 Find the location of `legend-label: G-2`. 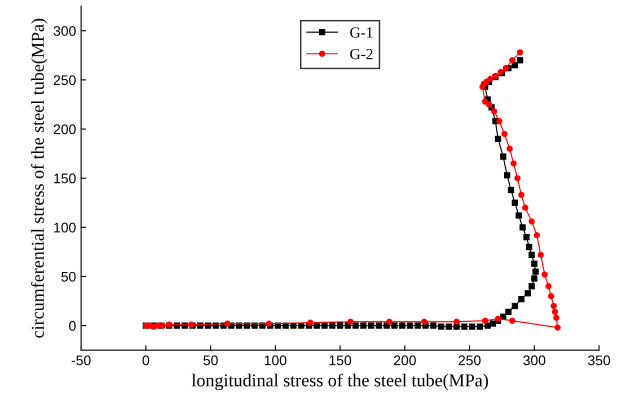

legend-label: G-2 is located at coordinates (361, 54).